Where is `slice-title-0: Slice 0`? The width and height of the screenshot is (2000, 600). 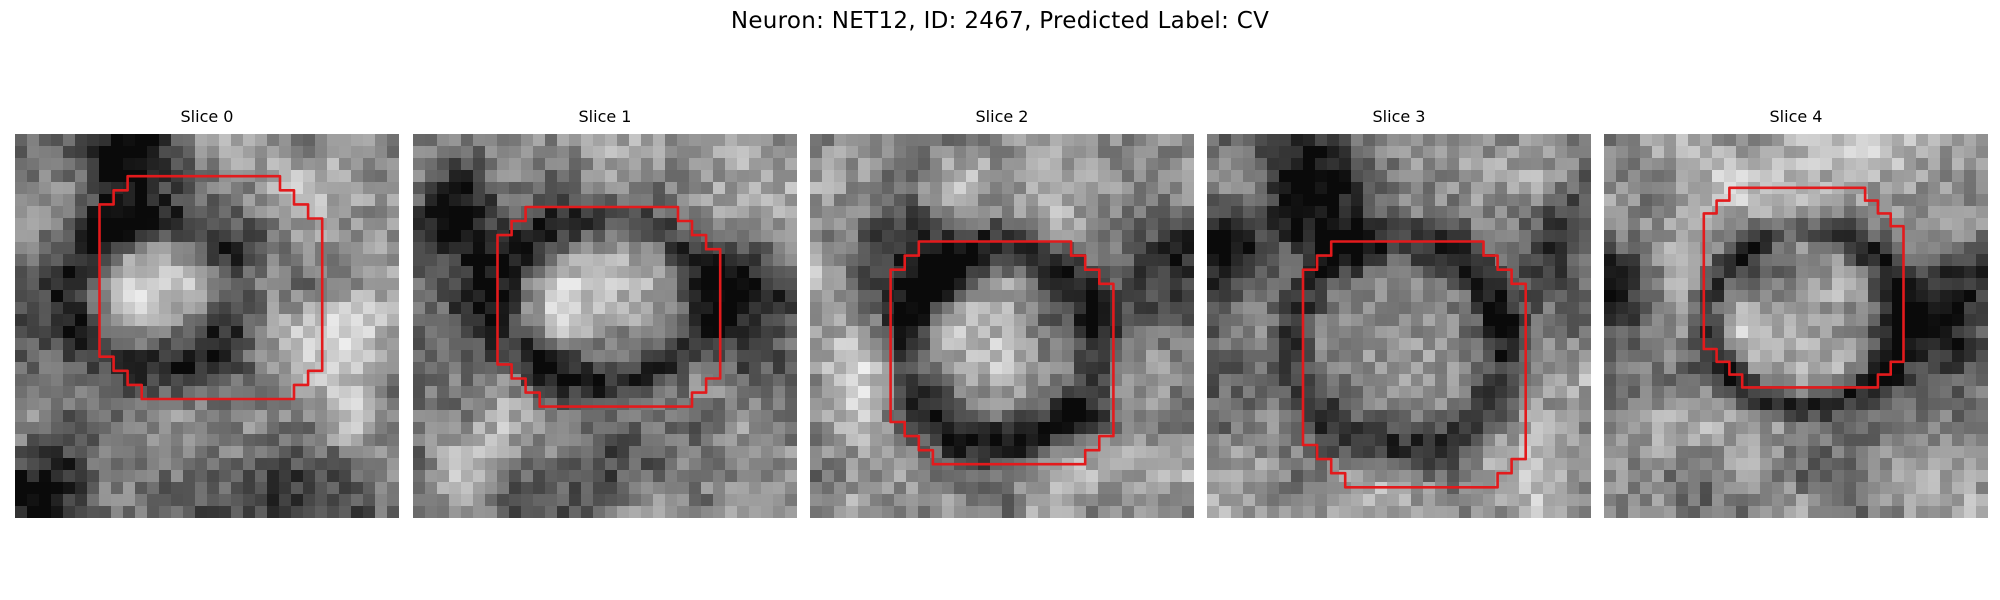
slice-title-0: Slice 0 is located at coordinates (207, 116).